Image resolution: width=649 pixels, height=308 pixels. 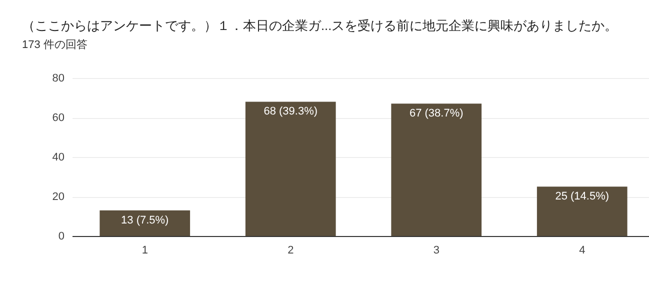 What do you see at coordinates (436, 114) in the screenshot?
I see `data-label: 67 (38.7%)` at bounding box center [436, 114].